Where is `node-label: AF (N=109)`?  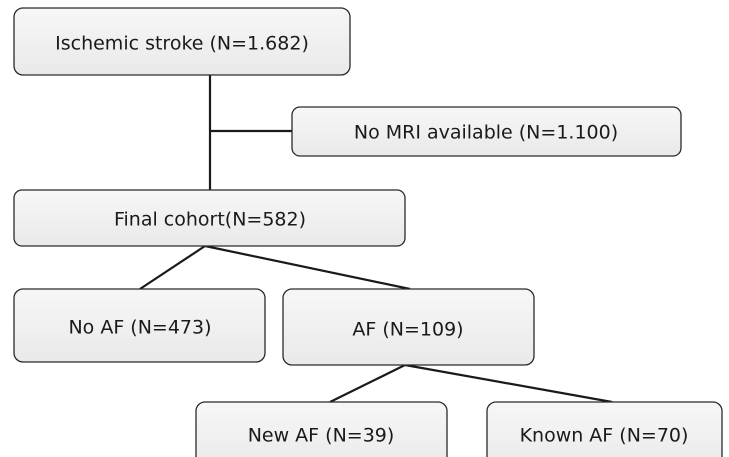 node-label: AF (N=109) is located at coordinates (407, 330).